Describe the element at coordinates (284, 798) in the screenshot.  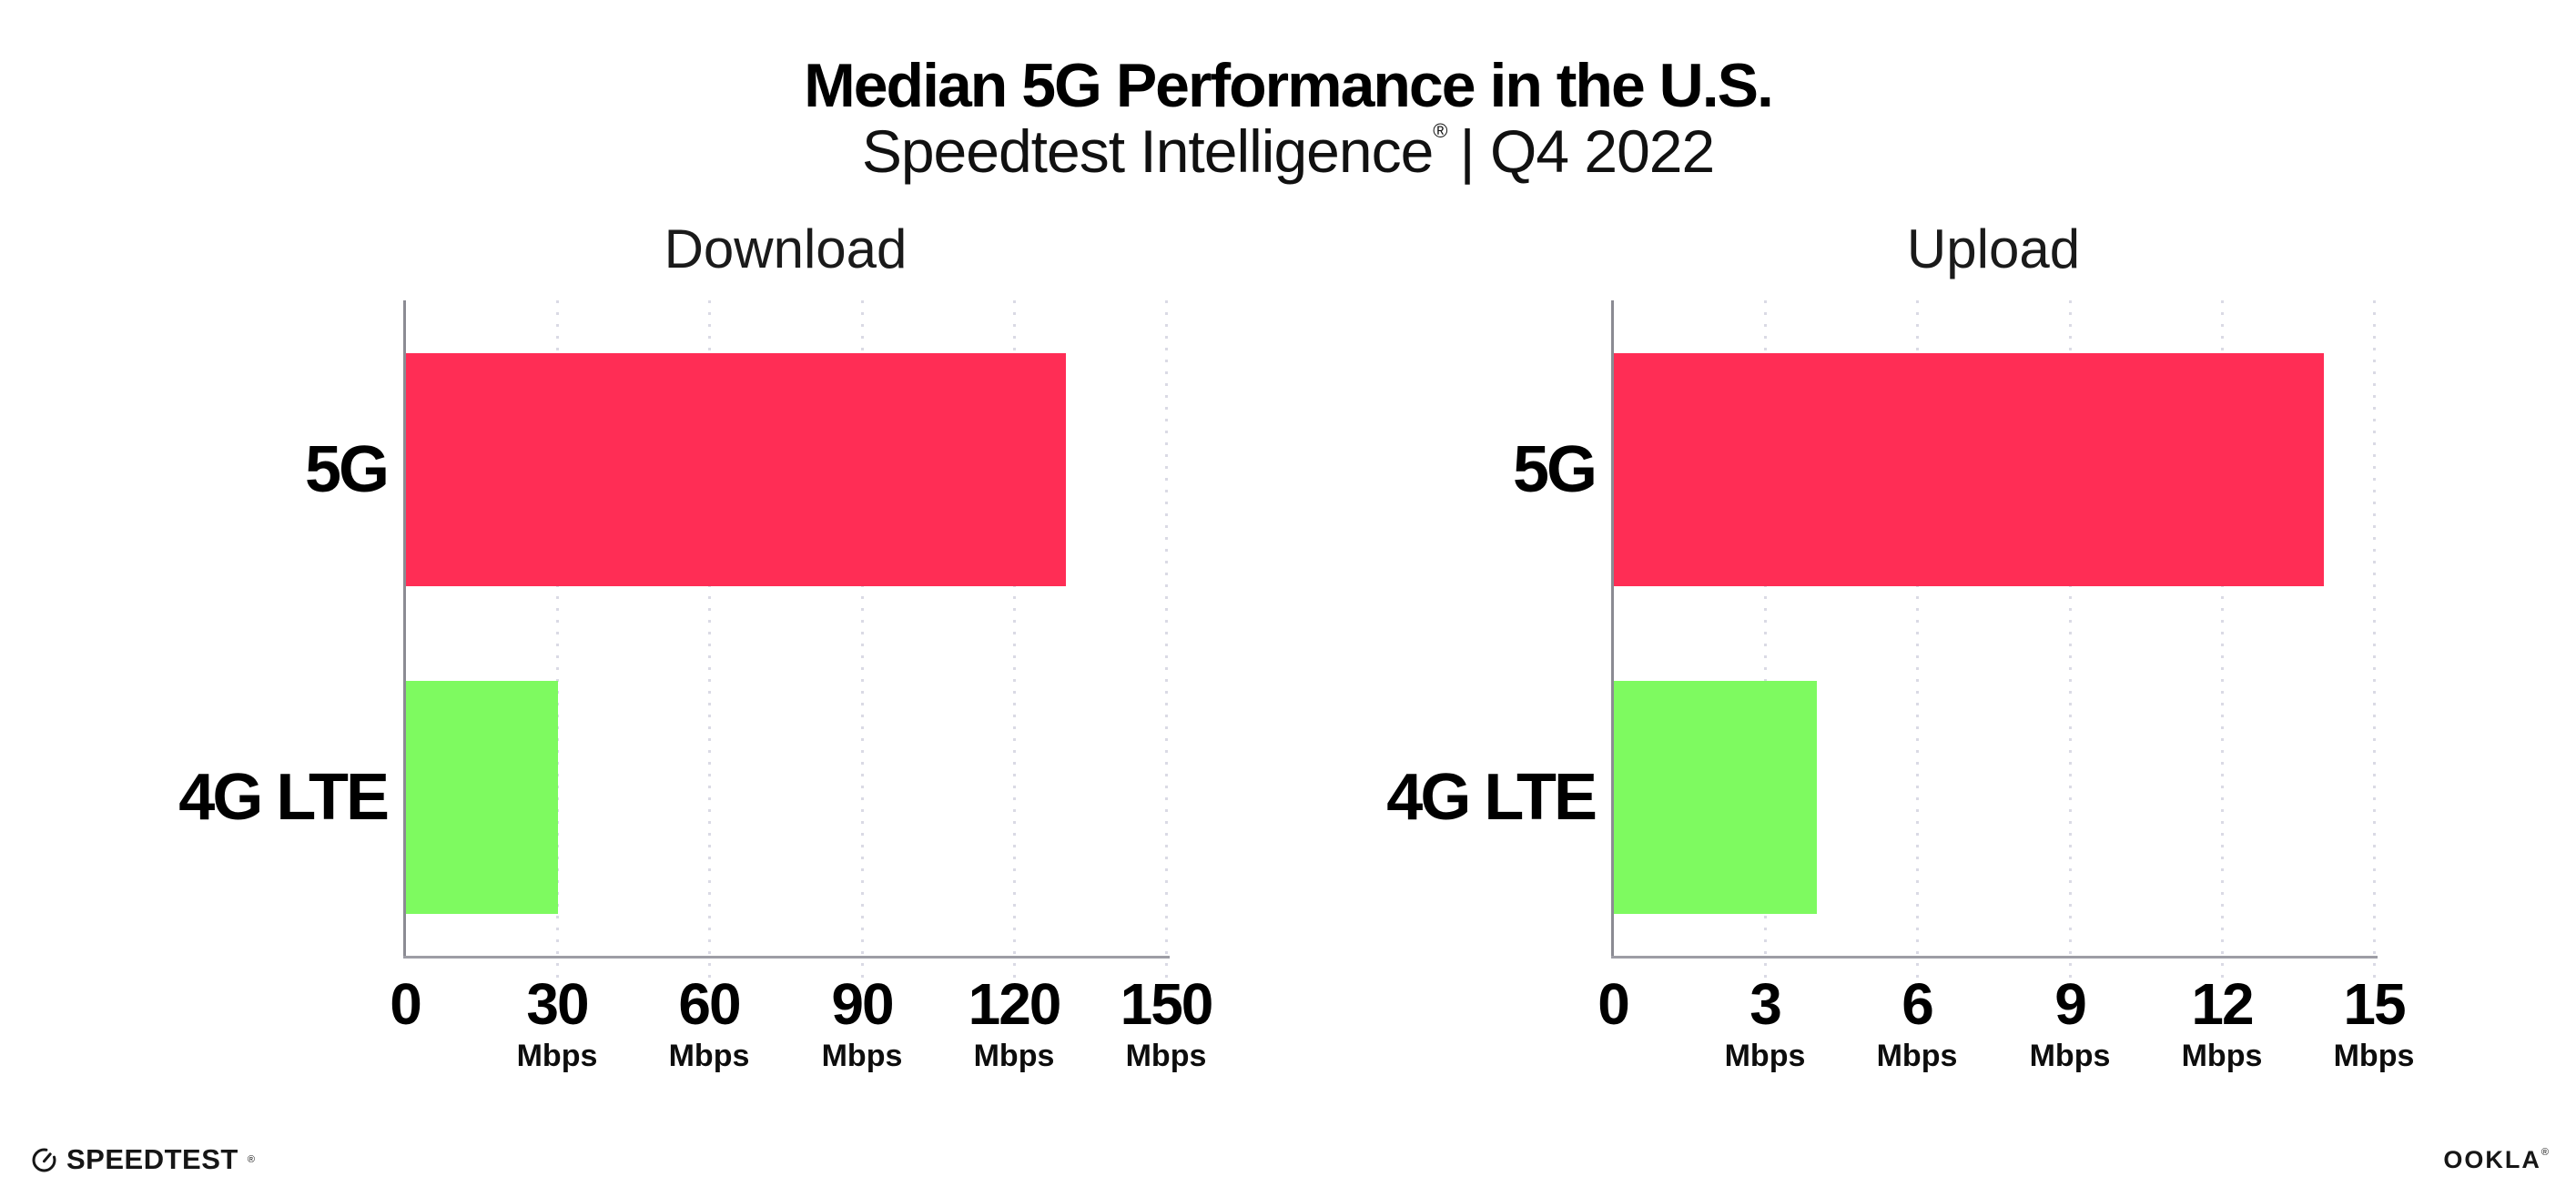
I see `download-category-label-4g-lte: 4G LTE` at that location.